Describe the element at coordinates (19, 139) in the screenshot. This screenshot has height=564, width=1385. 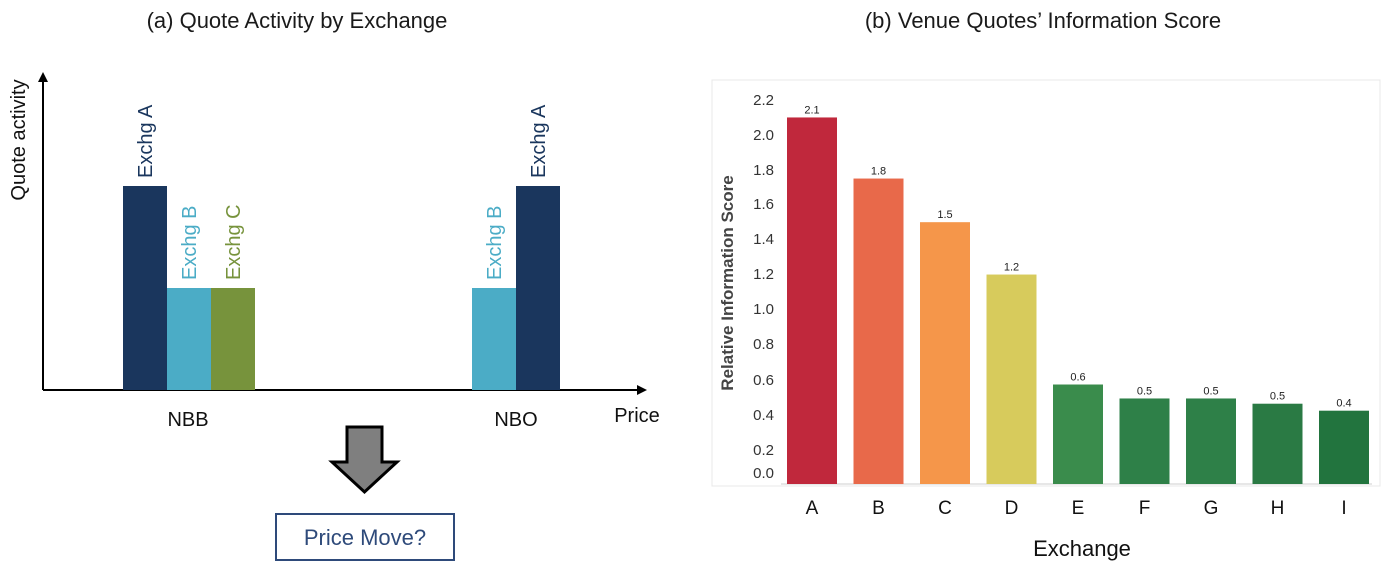
I see `panel-a-y-axis-label: Quote activity` at that location.